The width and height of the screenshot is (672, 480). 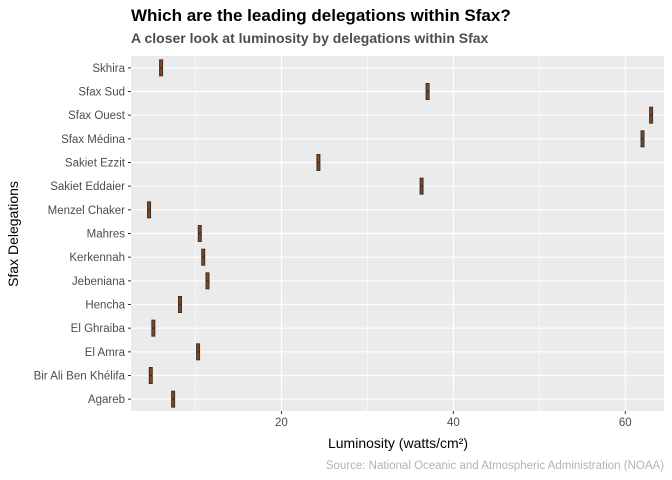 What do you see at coordinates (87, 211) in the screenshot?
I see `y-tick-label: Menzel Chaker` at bounding box center [87, 211].